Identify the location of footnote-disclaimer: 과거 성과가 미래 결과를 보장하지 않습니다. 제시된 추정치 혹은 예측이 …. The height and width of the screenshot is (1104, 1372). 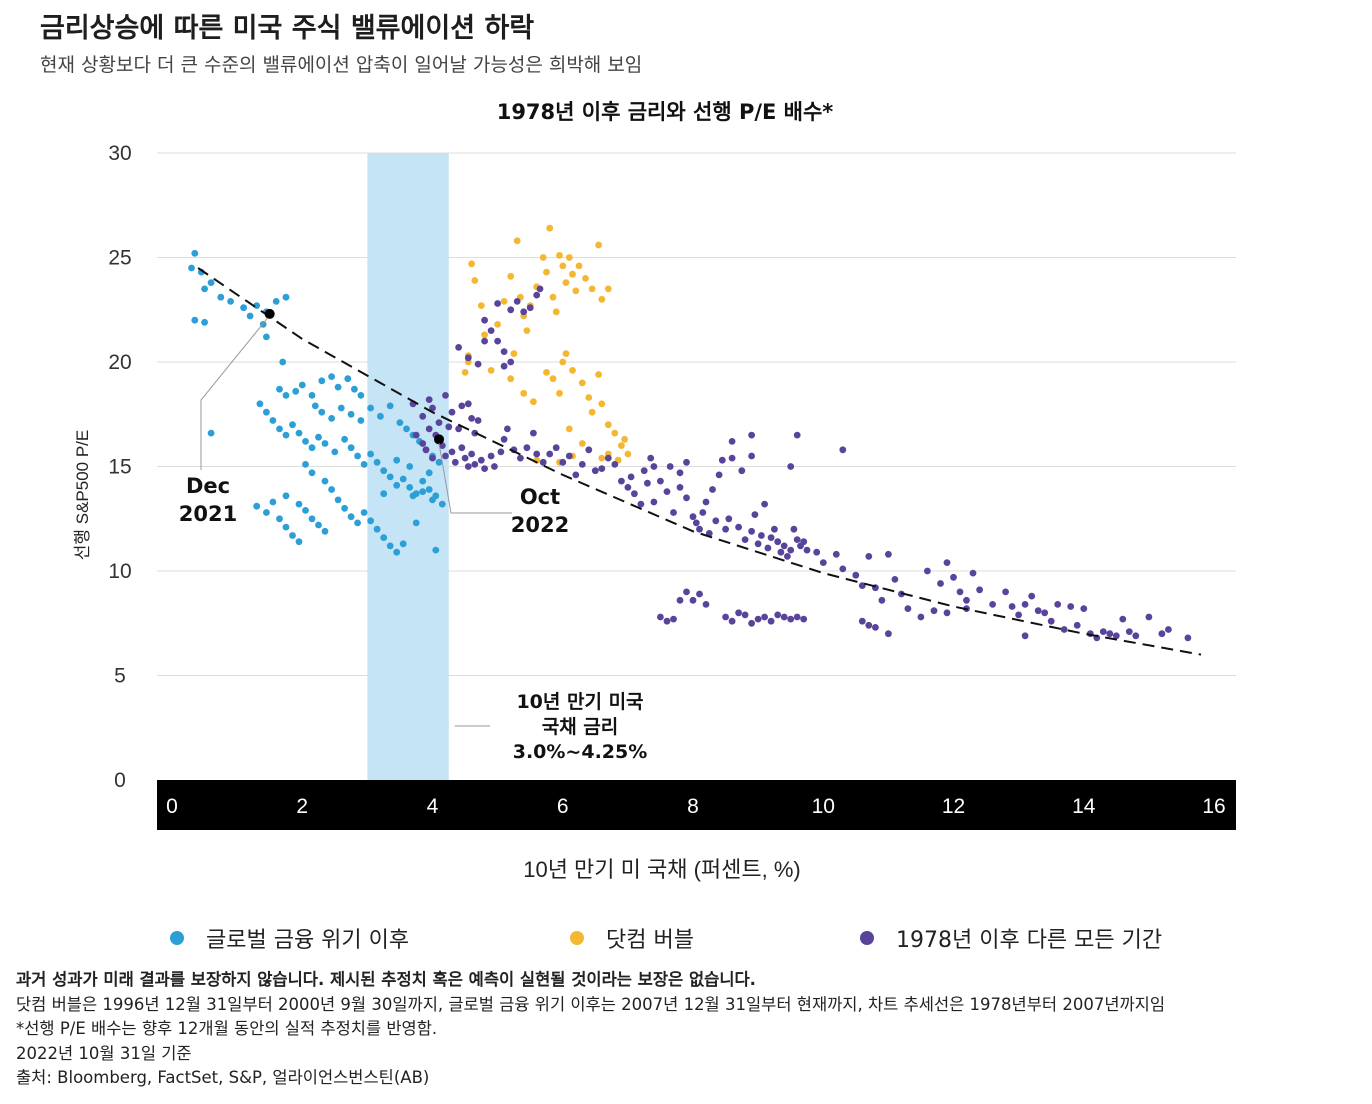
(386, 979).